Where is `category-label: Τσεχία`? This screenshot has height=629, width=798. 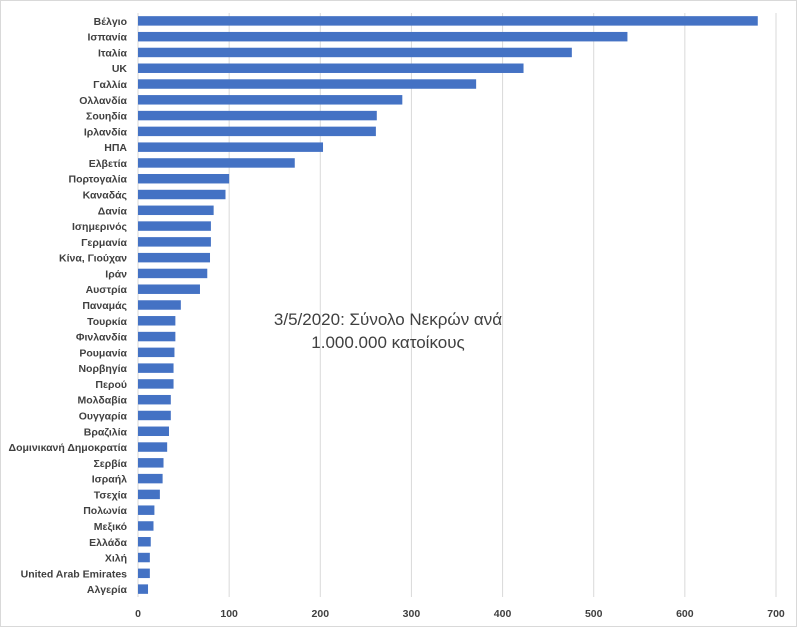 category-label: Τσεχία is located at coordinates (111, 495).